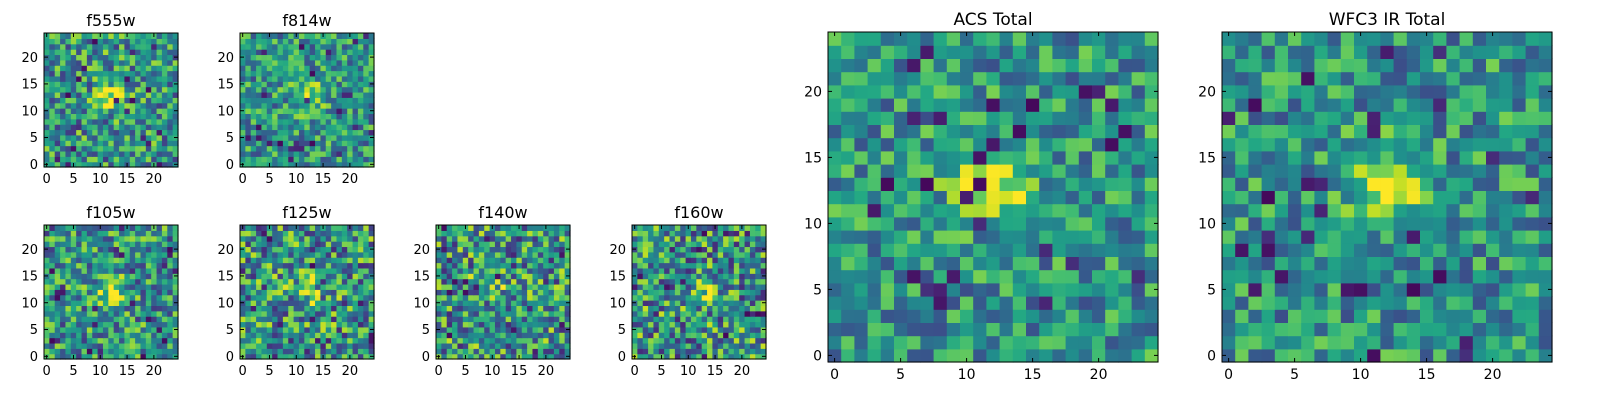 Image resolution: width=1600 pixels, height=404 pixels. What do you see at coordinates (225, 277) in the screenshot?
I see `y-tick-label: 15` at bounding box center [225, 277].